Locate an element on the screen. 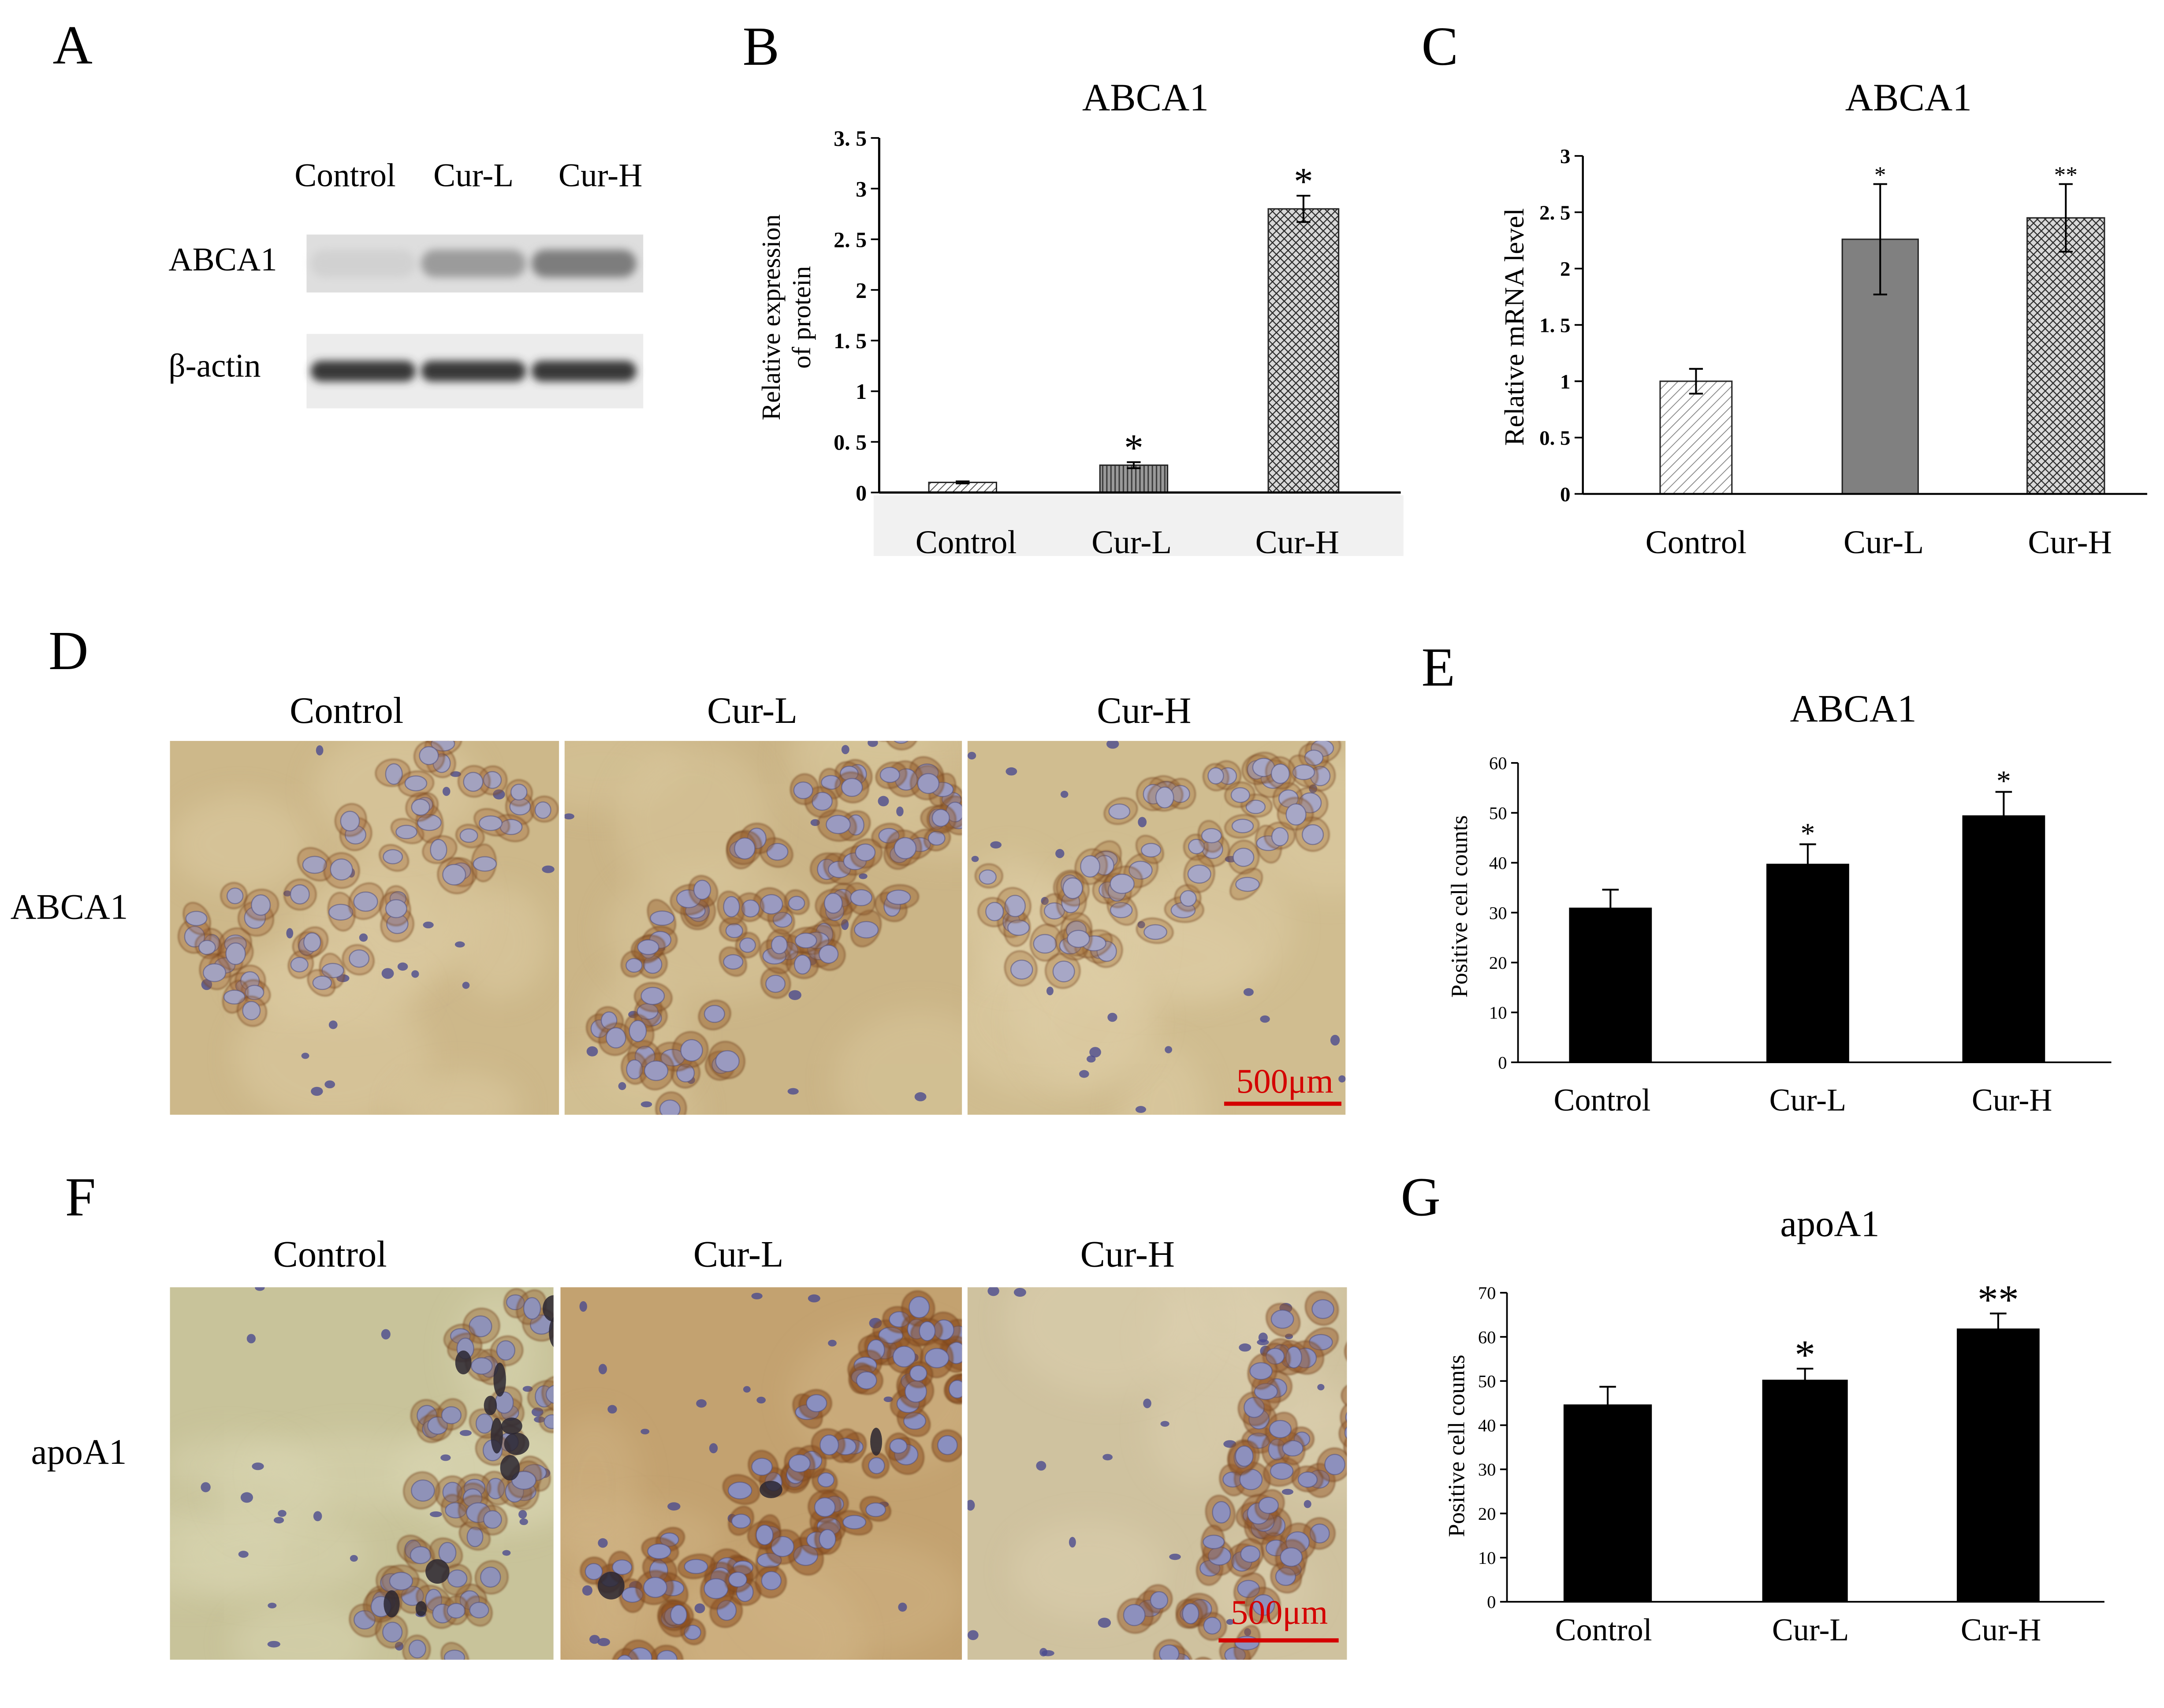  chart-b-ylabel-line2: of protein is located at coordinates (801, 317).